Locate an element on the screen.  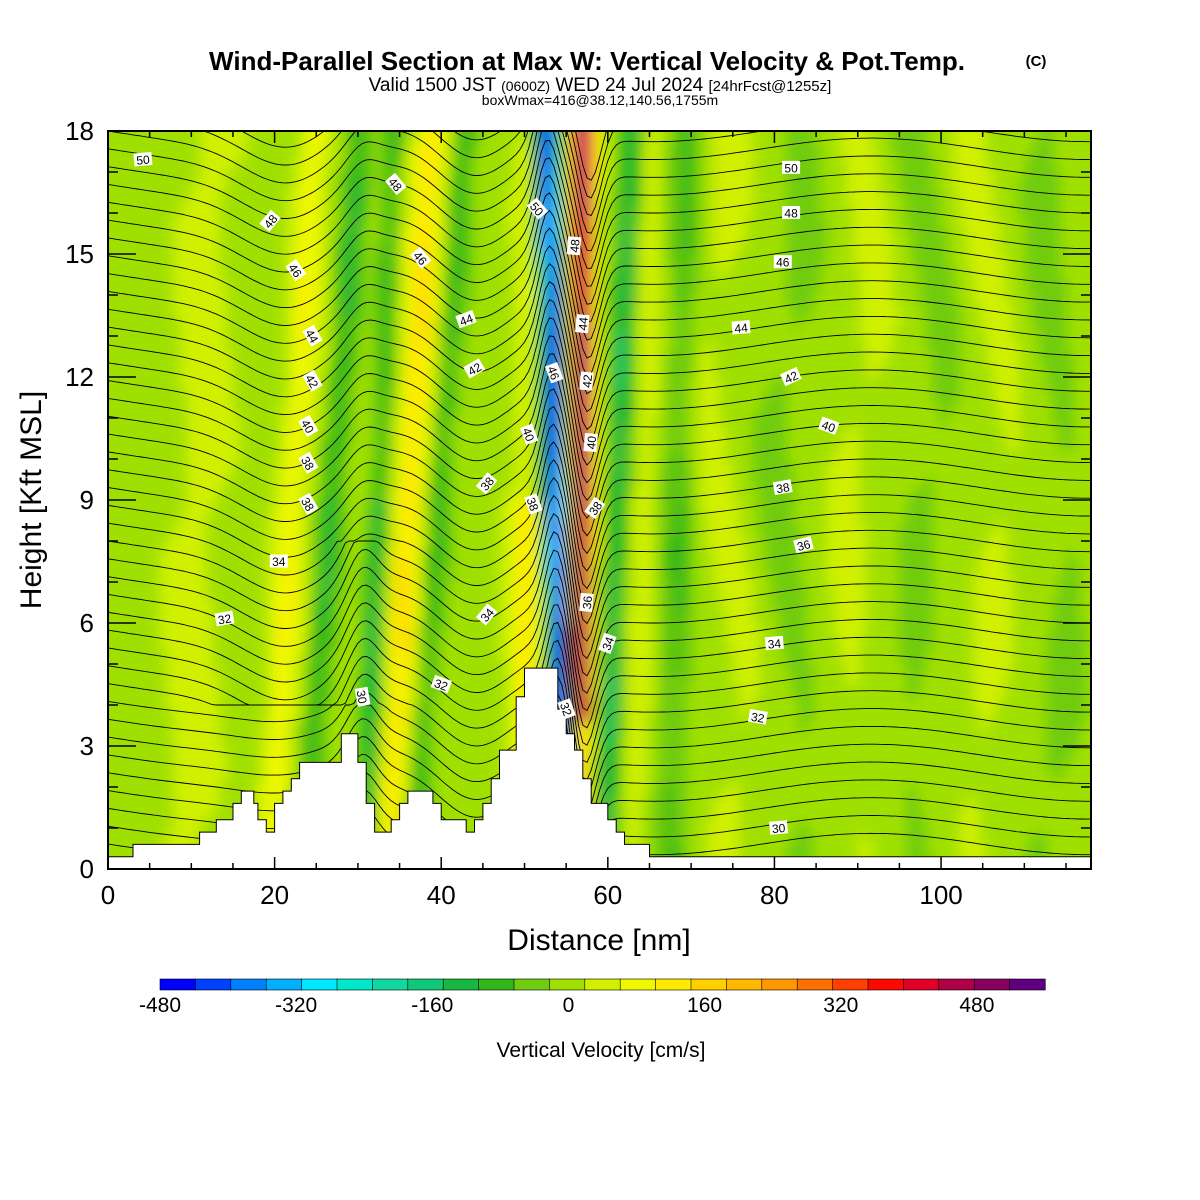
y-tick-label: 18 is located at coordinates (79, 131).